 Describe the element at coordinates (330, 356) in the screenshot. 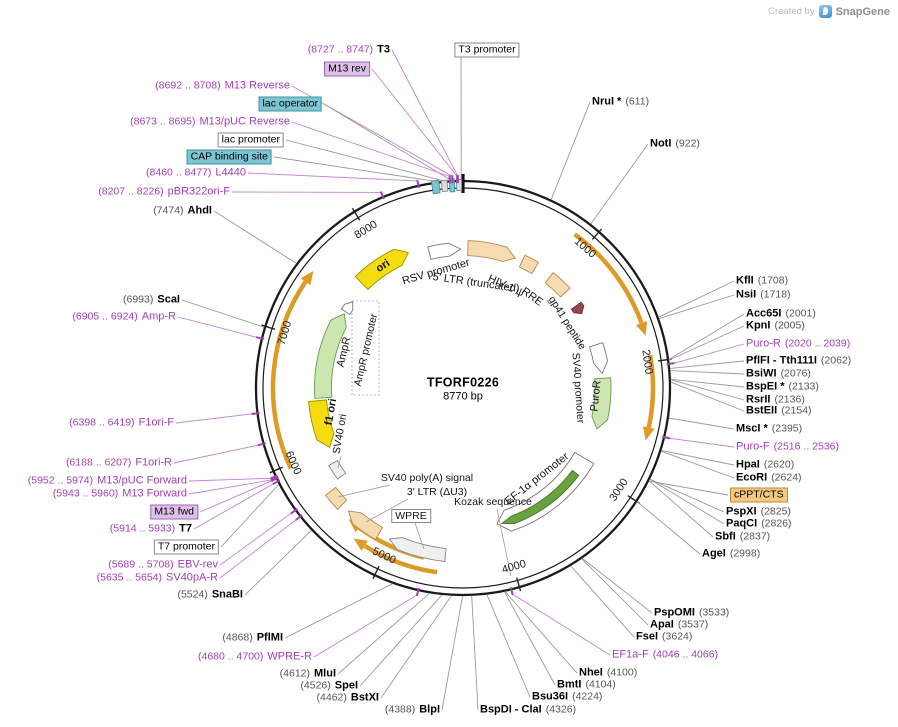

I see `feature-ampr` at that location.